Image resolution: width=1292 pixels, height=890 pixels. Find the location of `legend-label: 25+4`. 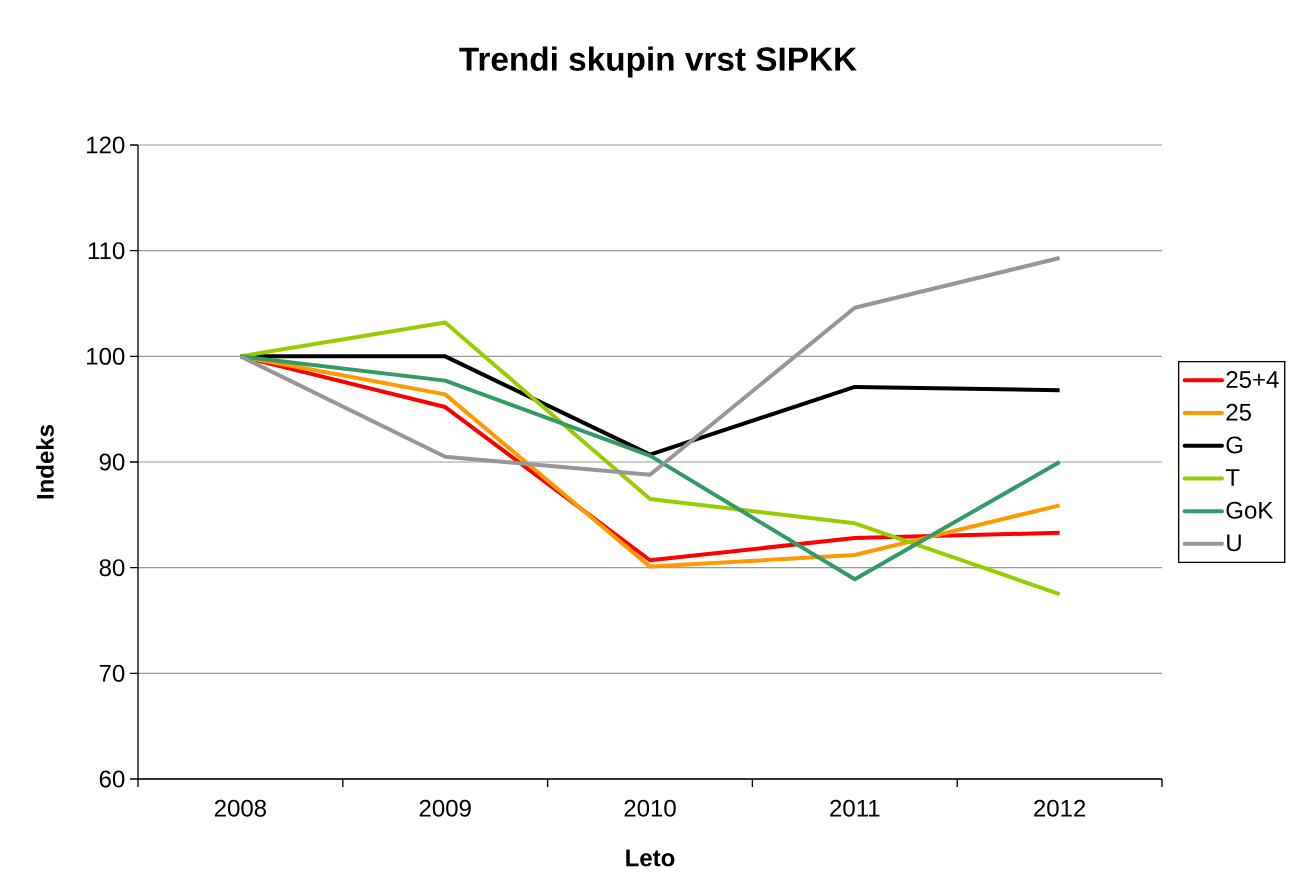

legend-label: 25+4 is located at coordinates (1252, 379).